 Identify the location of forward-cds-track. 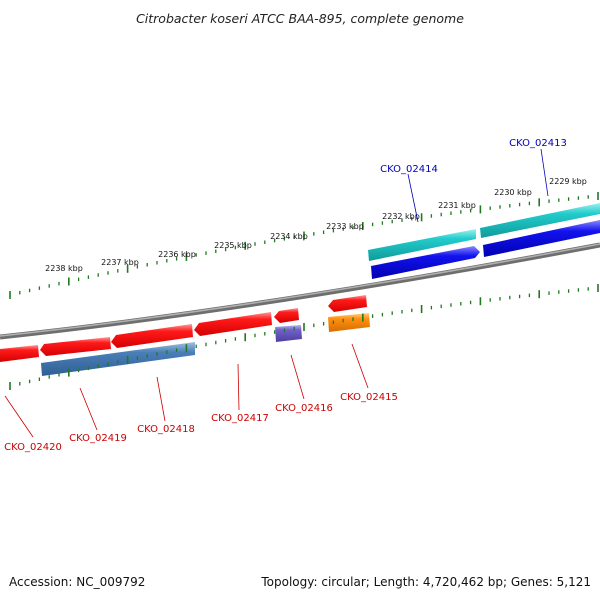
(485, 249).